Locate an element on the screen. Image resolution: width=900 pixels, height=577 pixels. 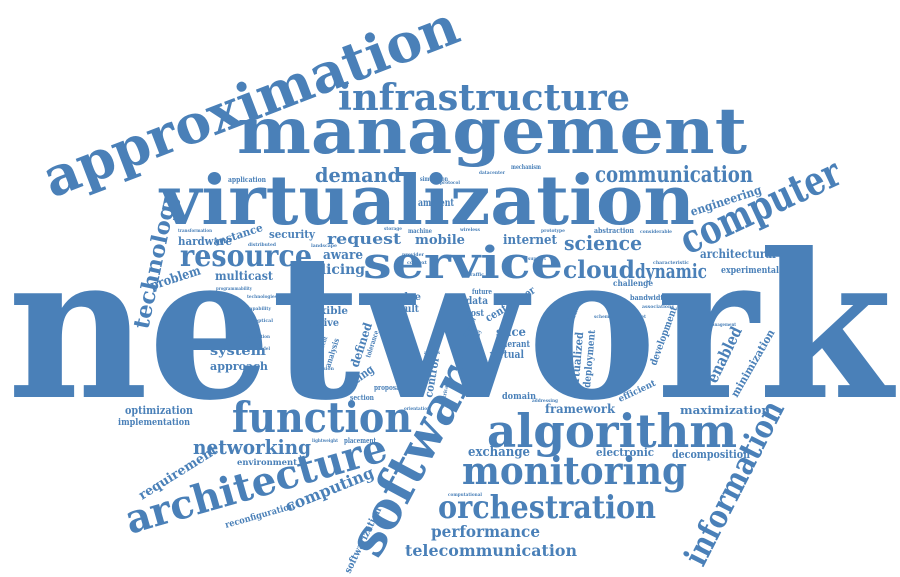
word-approach: approach is located at coordinates (239, 366).